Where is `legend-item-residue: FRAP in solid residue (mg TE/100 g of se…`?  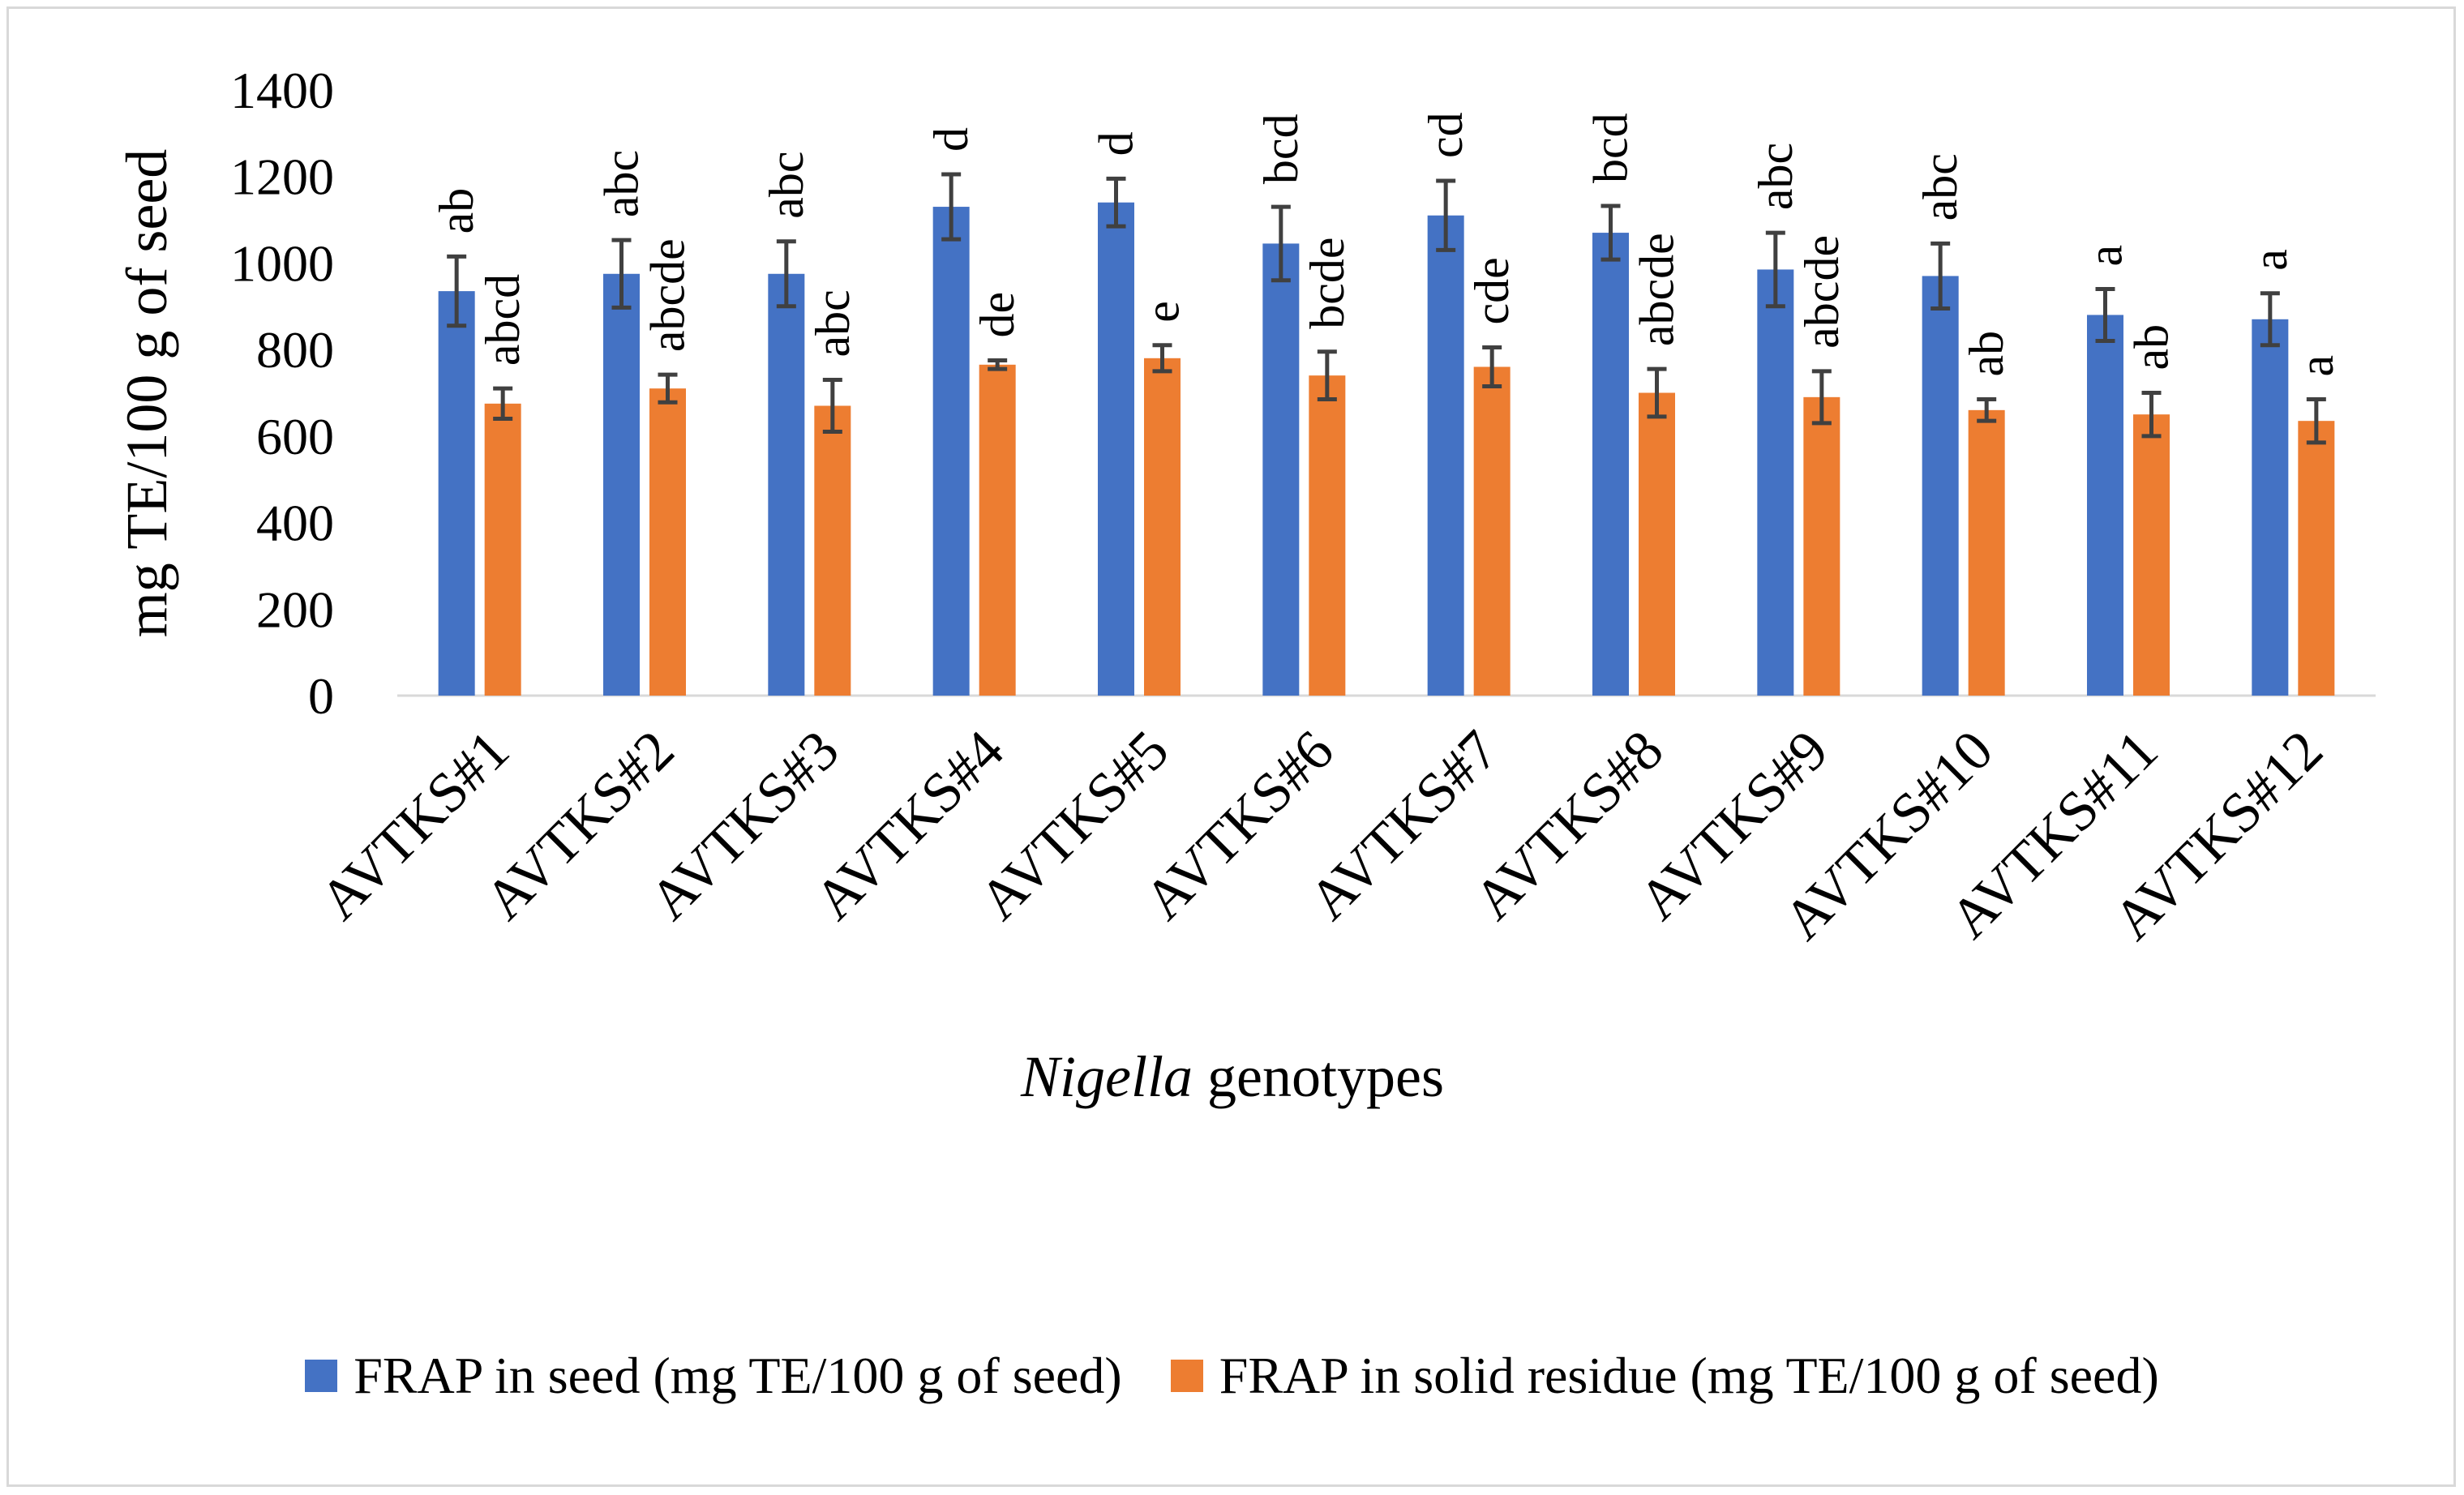 legend-item-residue: FRAP in solid residue (mg TE/100 g of se… is located at coordinates (1664, 1376).